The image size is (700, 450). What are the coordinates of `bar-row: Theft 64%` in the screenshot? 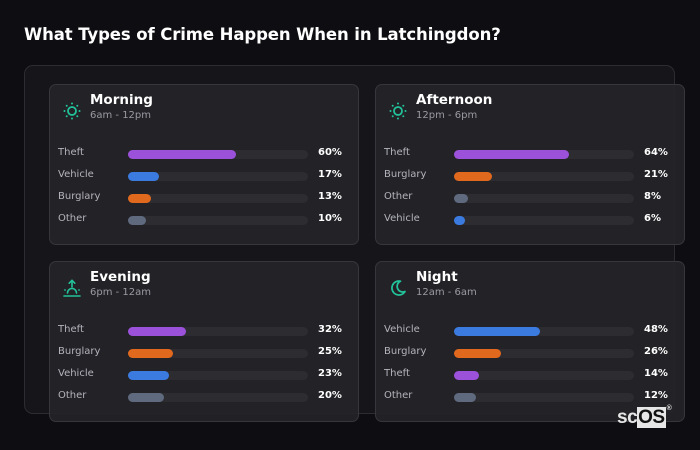 It's located at (534, 154).